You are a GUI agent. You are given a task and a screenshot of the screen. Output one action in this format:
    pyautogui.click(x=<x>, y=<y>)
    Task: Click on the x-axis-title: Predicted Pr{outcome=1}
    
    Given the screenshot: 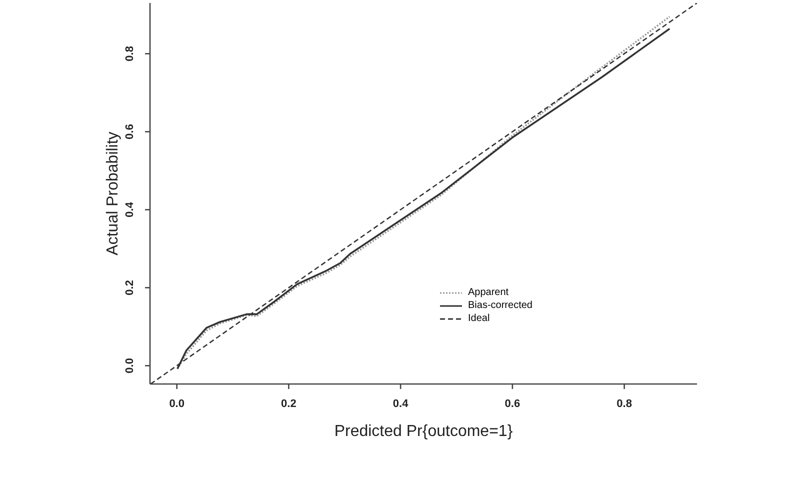 What is the action you would take?
    pyautogui.click(x=424, y=431)
    